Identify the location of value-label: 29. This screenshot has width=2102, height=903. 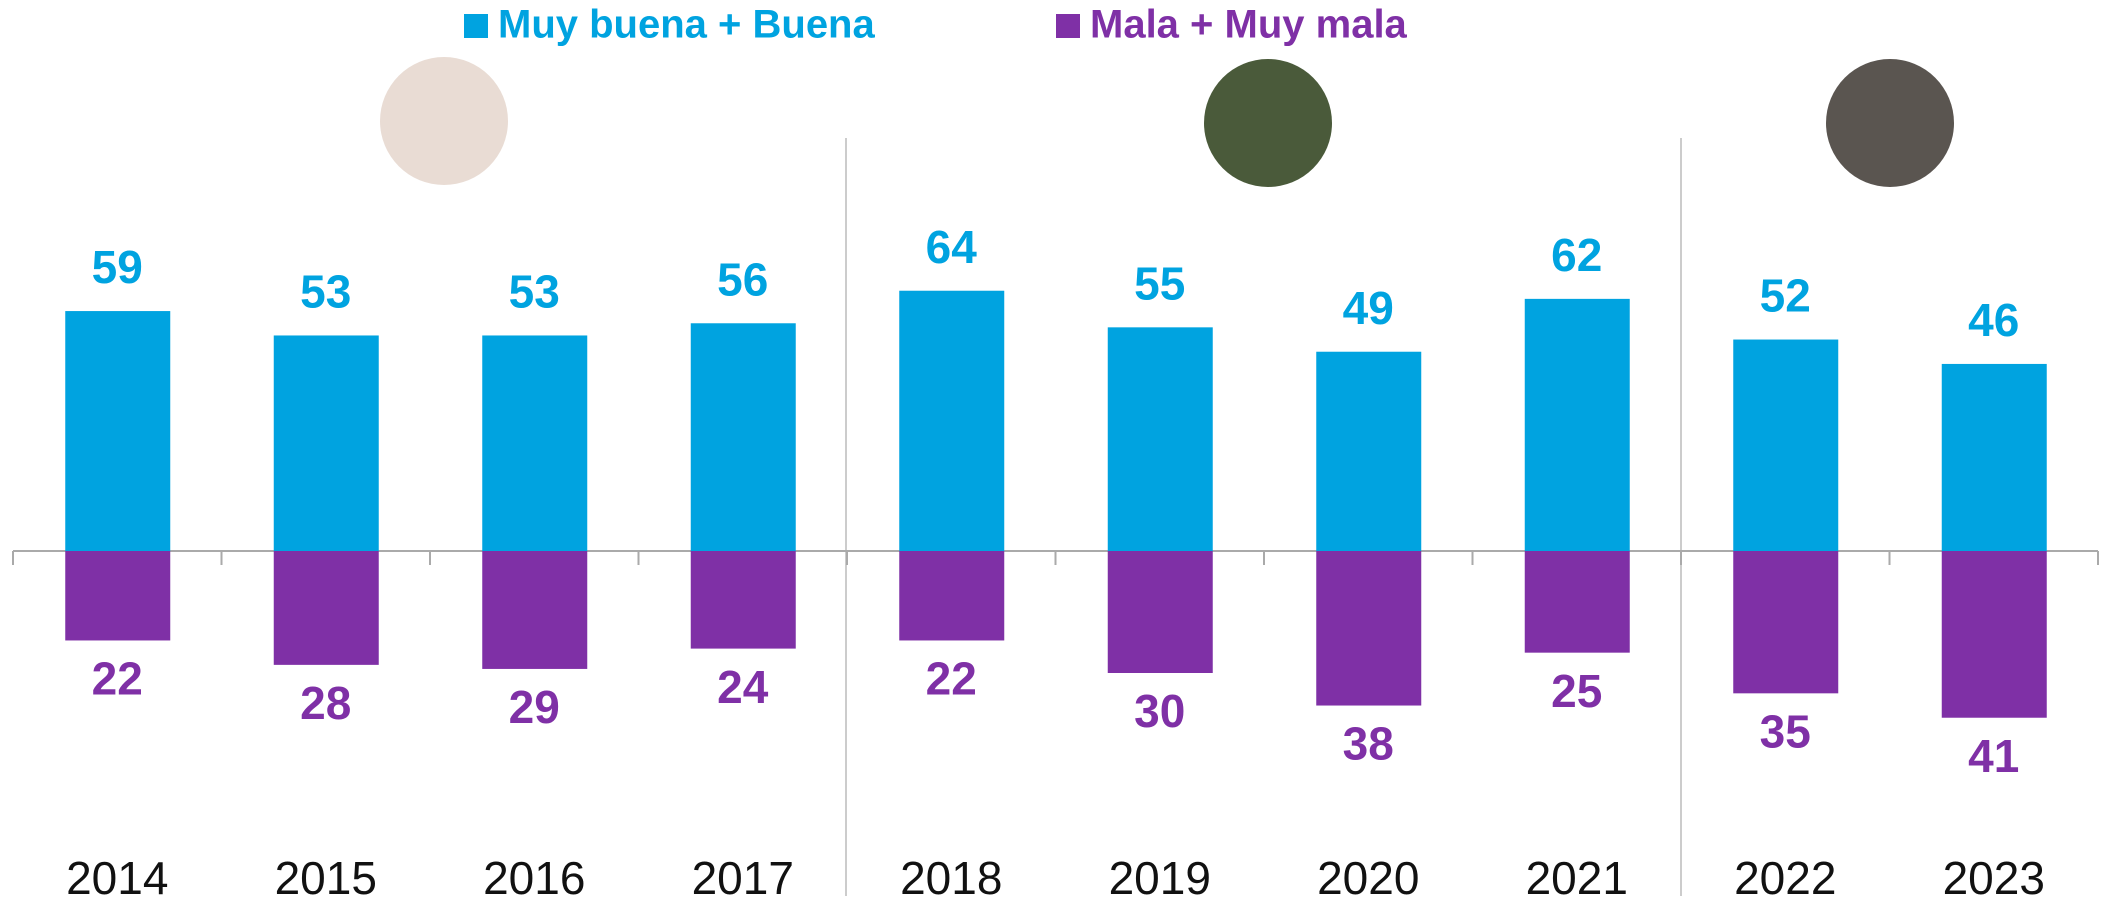
(534, 707).